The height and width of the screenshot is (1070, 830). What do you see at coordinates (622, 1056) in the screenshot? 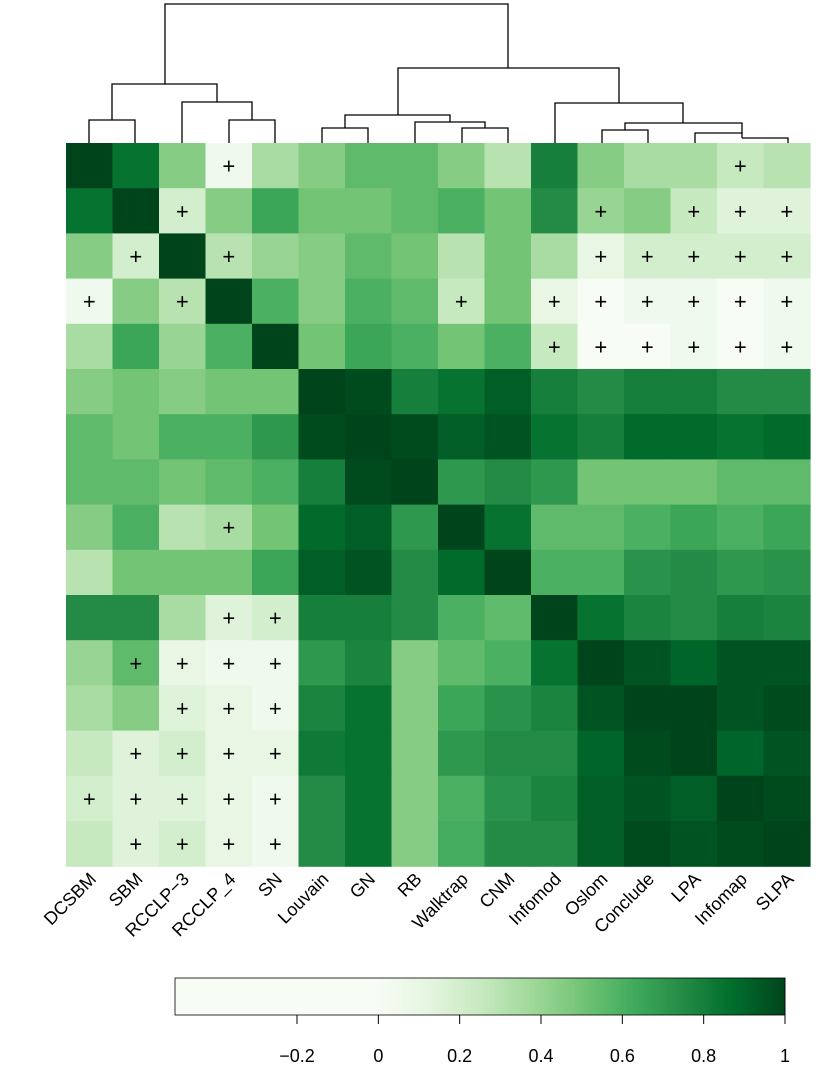
I see `colorbar-tick-label: 0.6` at bounding box center [622, 1056].